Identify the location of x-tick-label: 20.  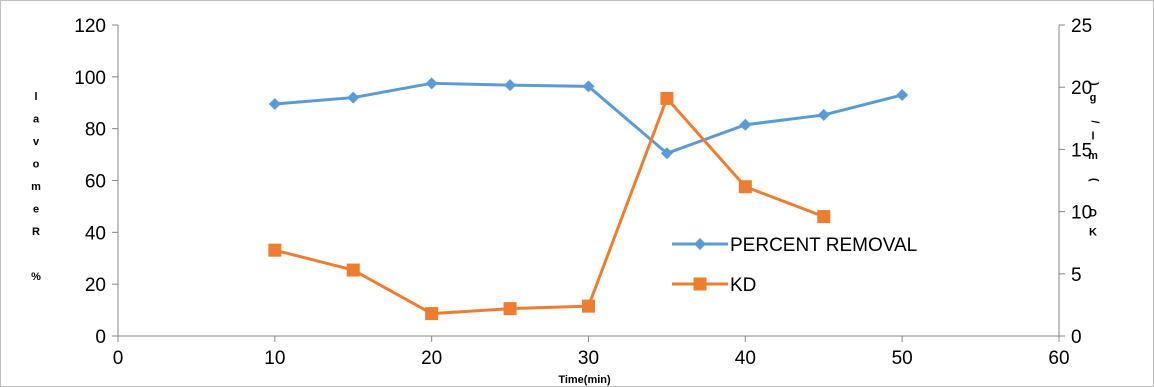
(431, 358).